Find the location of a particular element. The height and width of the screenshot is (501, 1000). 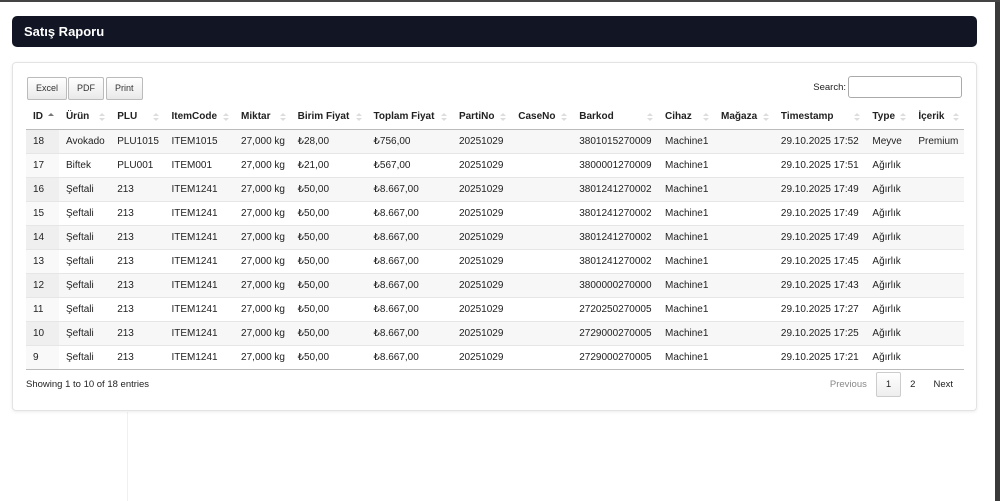

page-1-button: 1 is located at coordinates (888, 384).